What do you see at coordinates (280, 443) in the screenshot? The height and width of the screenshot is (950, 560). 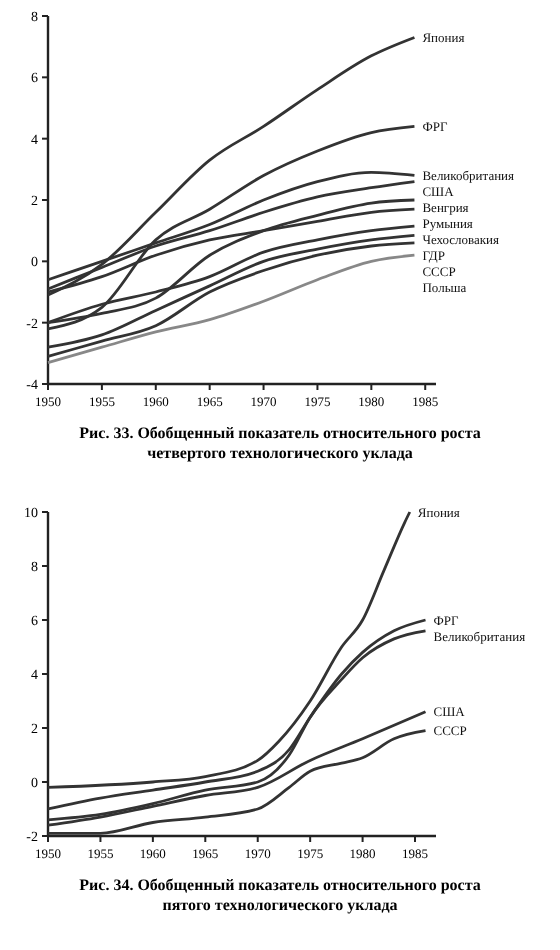 I see `text: Рис. 33. Обобщенный показатель относительного роста четвертого технологического уклада` at bounding box center [280, 443].